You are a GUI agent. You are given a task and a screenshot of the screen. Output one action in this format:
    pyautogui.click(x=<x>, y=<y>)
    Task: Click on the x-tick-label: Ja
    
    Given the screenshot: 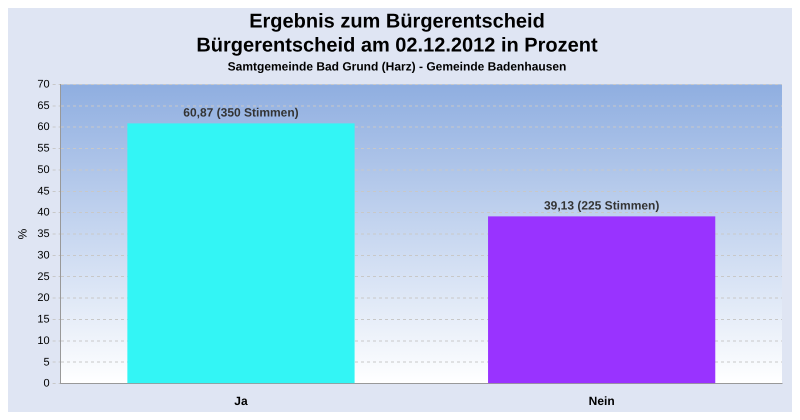 What is the action you would take?
    pyautogui.click(x=241, y=401)
    